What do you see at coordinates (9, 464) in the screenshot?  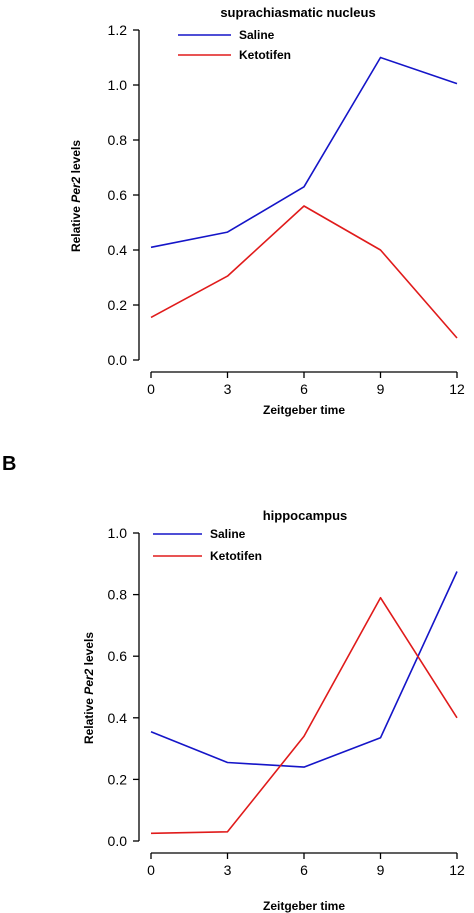 I see `panel-label: B` at bounding box center [9, 464].